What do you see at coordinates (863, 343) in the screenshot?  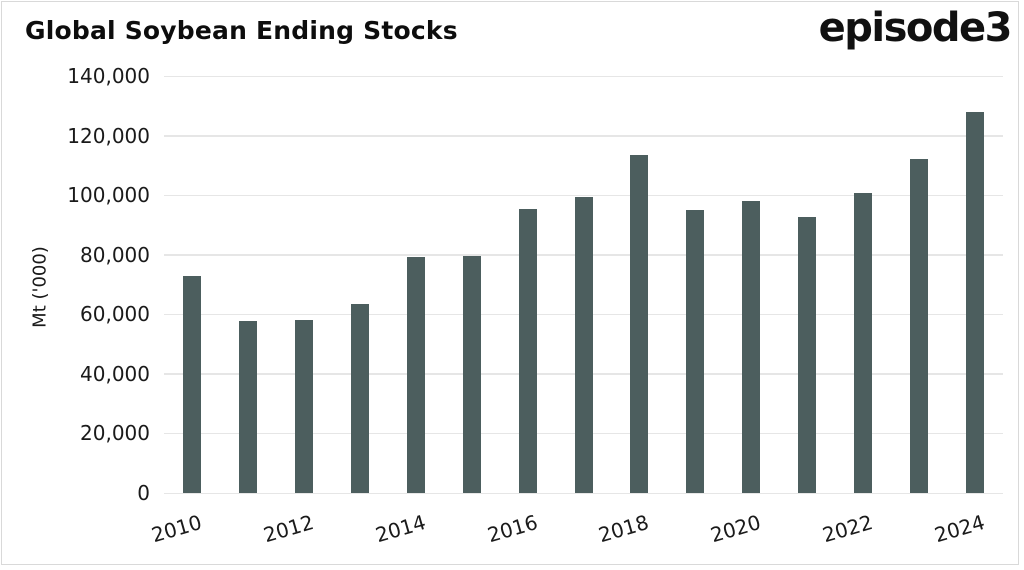 I see `bar-2022` at bounding box center [863, 343].